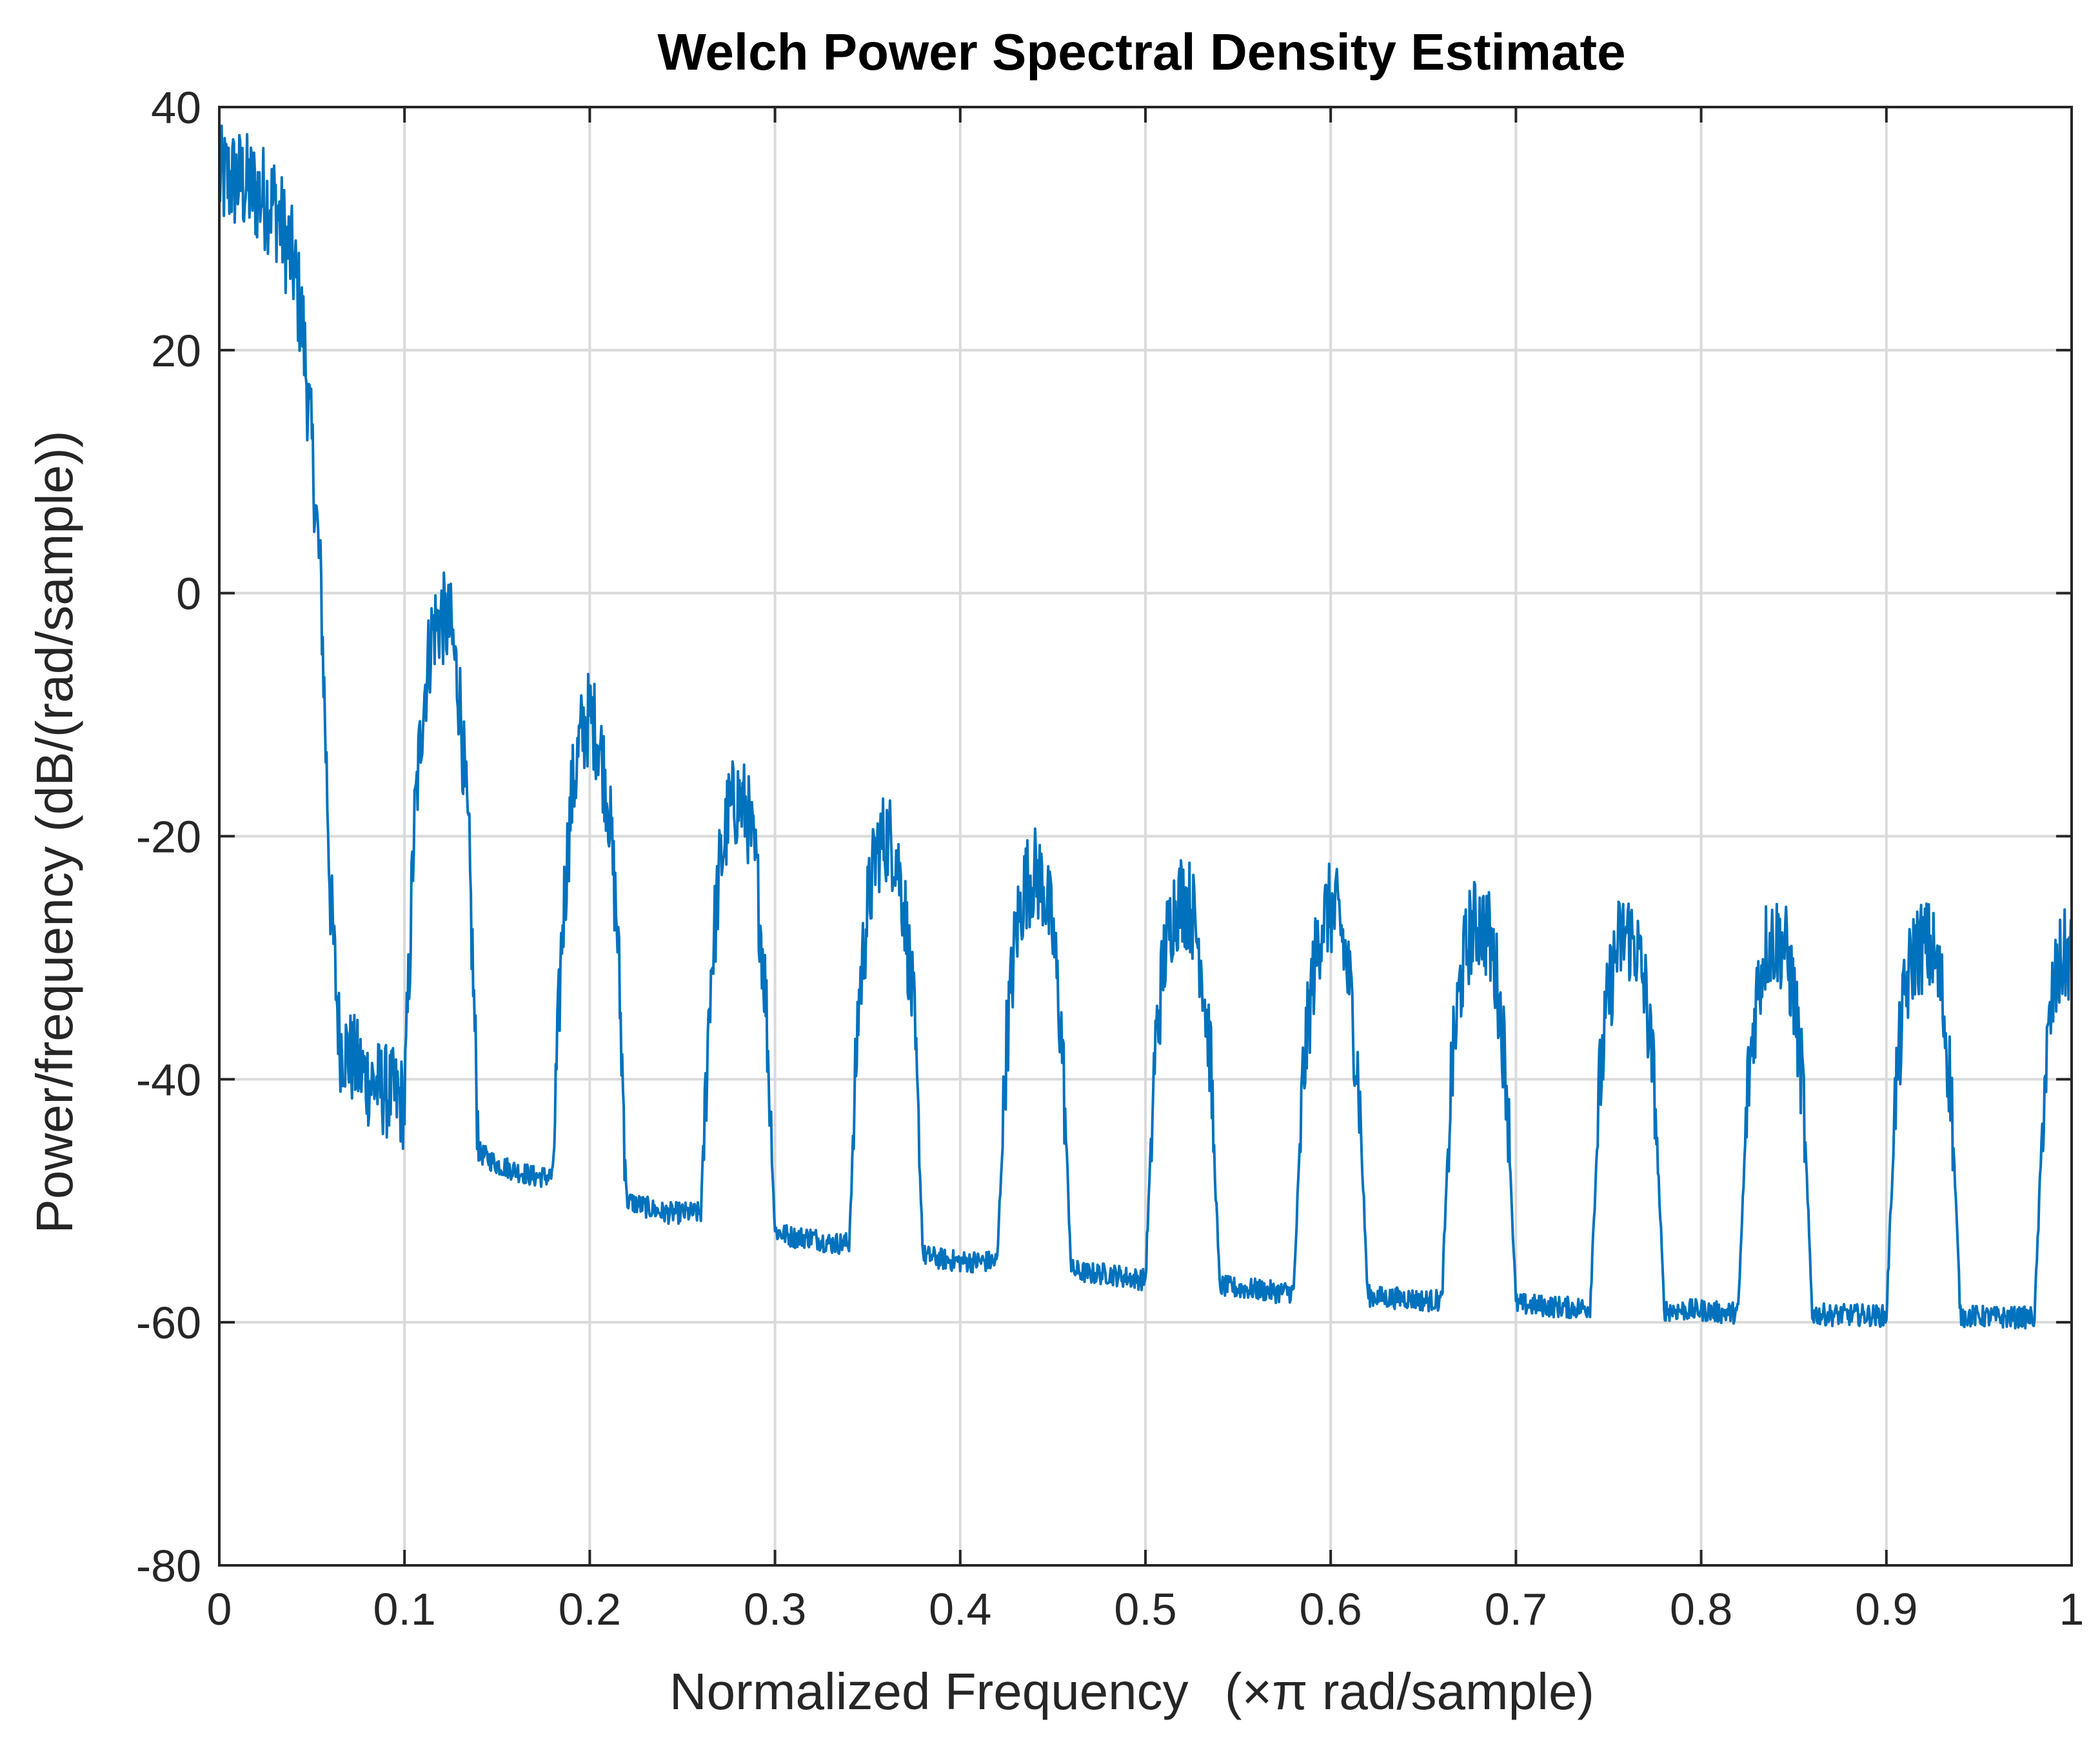 The height and width of the screenshot is (1764, 2100). I want to click on chart-title: Welch Power Spectral Density Estimate, so click(1141, 52).